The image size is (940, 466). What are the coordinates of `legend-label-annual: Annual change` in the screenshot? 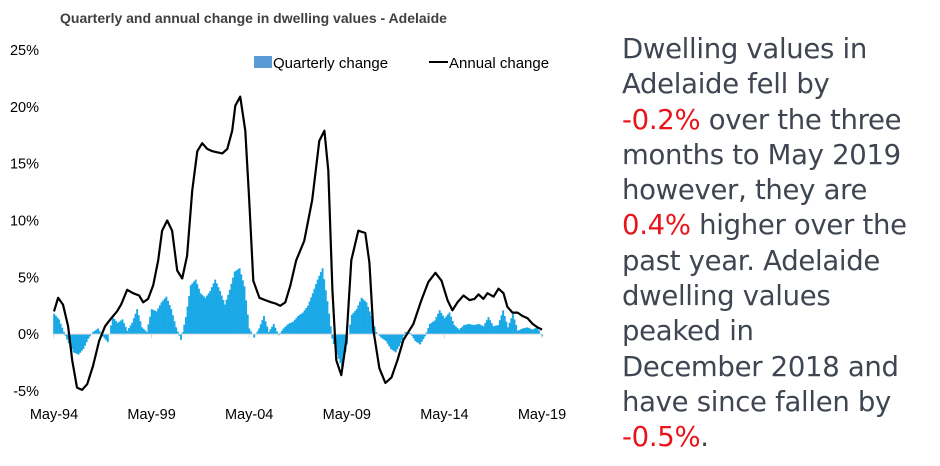 It's located at (499, 63).